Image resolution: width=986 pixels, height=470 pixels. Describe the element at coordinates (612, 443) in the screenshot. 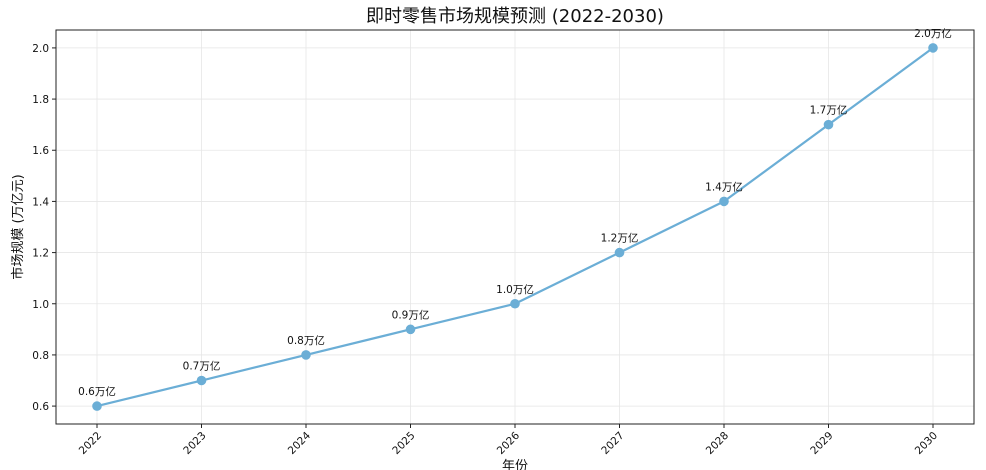

I see `x-tick-label: 2027` at that location.